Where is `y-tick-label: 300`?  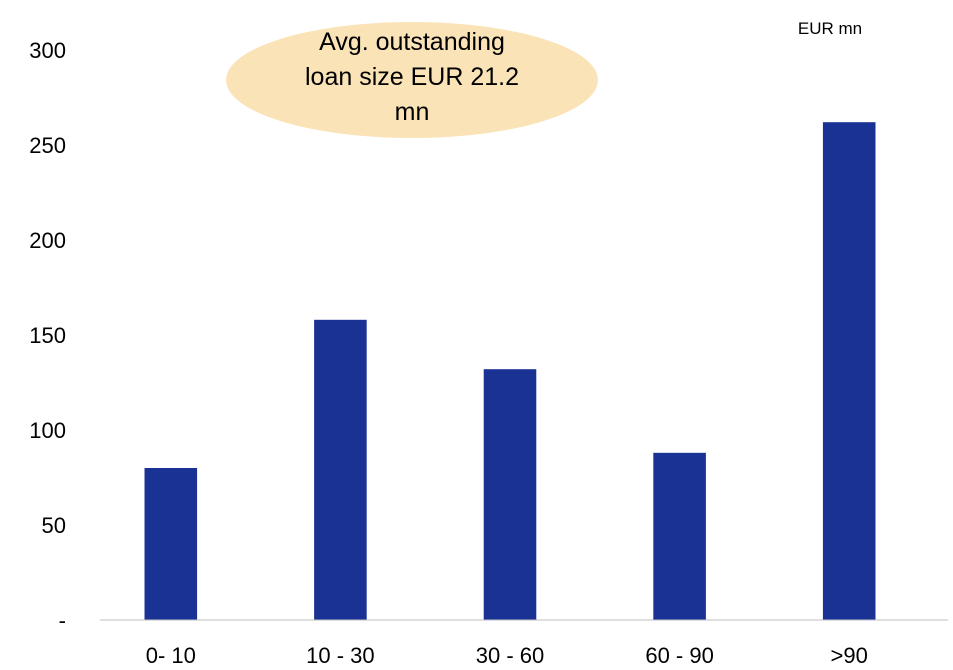 y-tick-label: 300 is located at coordinates (47, 50).